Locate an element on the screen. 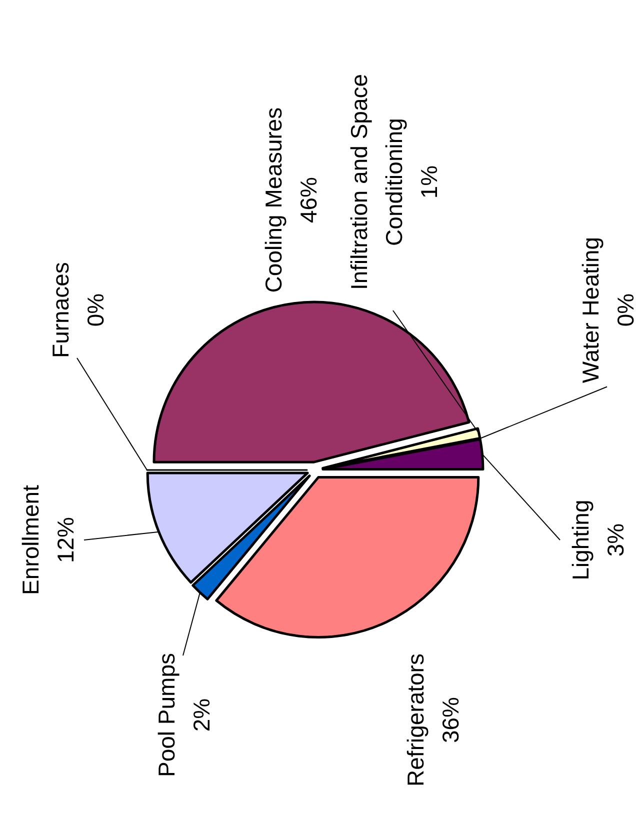 Image resolution: width=636 pixels, height=831 pixels. category-label: Furnaces is located at coordinates (60, 310).